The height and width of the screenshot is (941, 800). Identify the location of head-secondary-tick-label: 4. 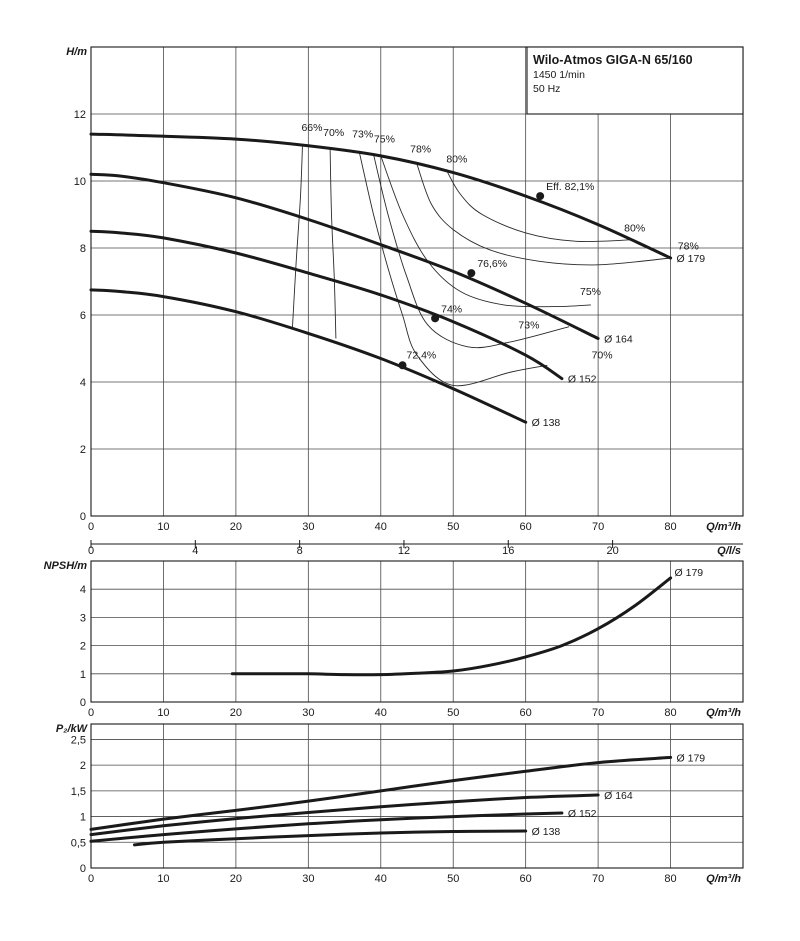
(195, 551).